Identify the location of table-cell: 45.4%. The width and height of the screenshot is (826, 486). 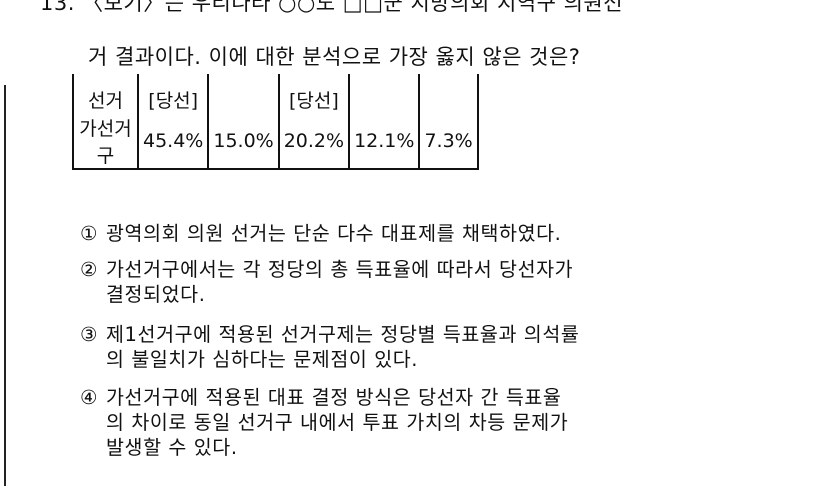
(173, 142).